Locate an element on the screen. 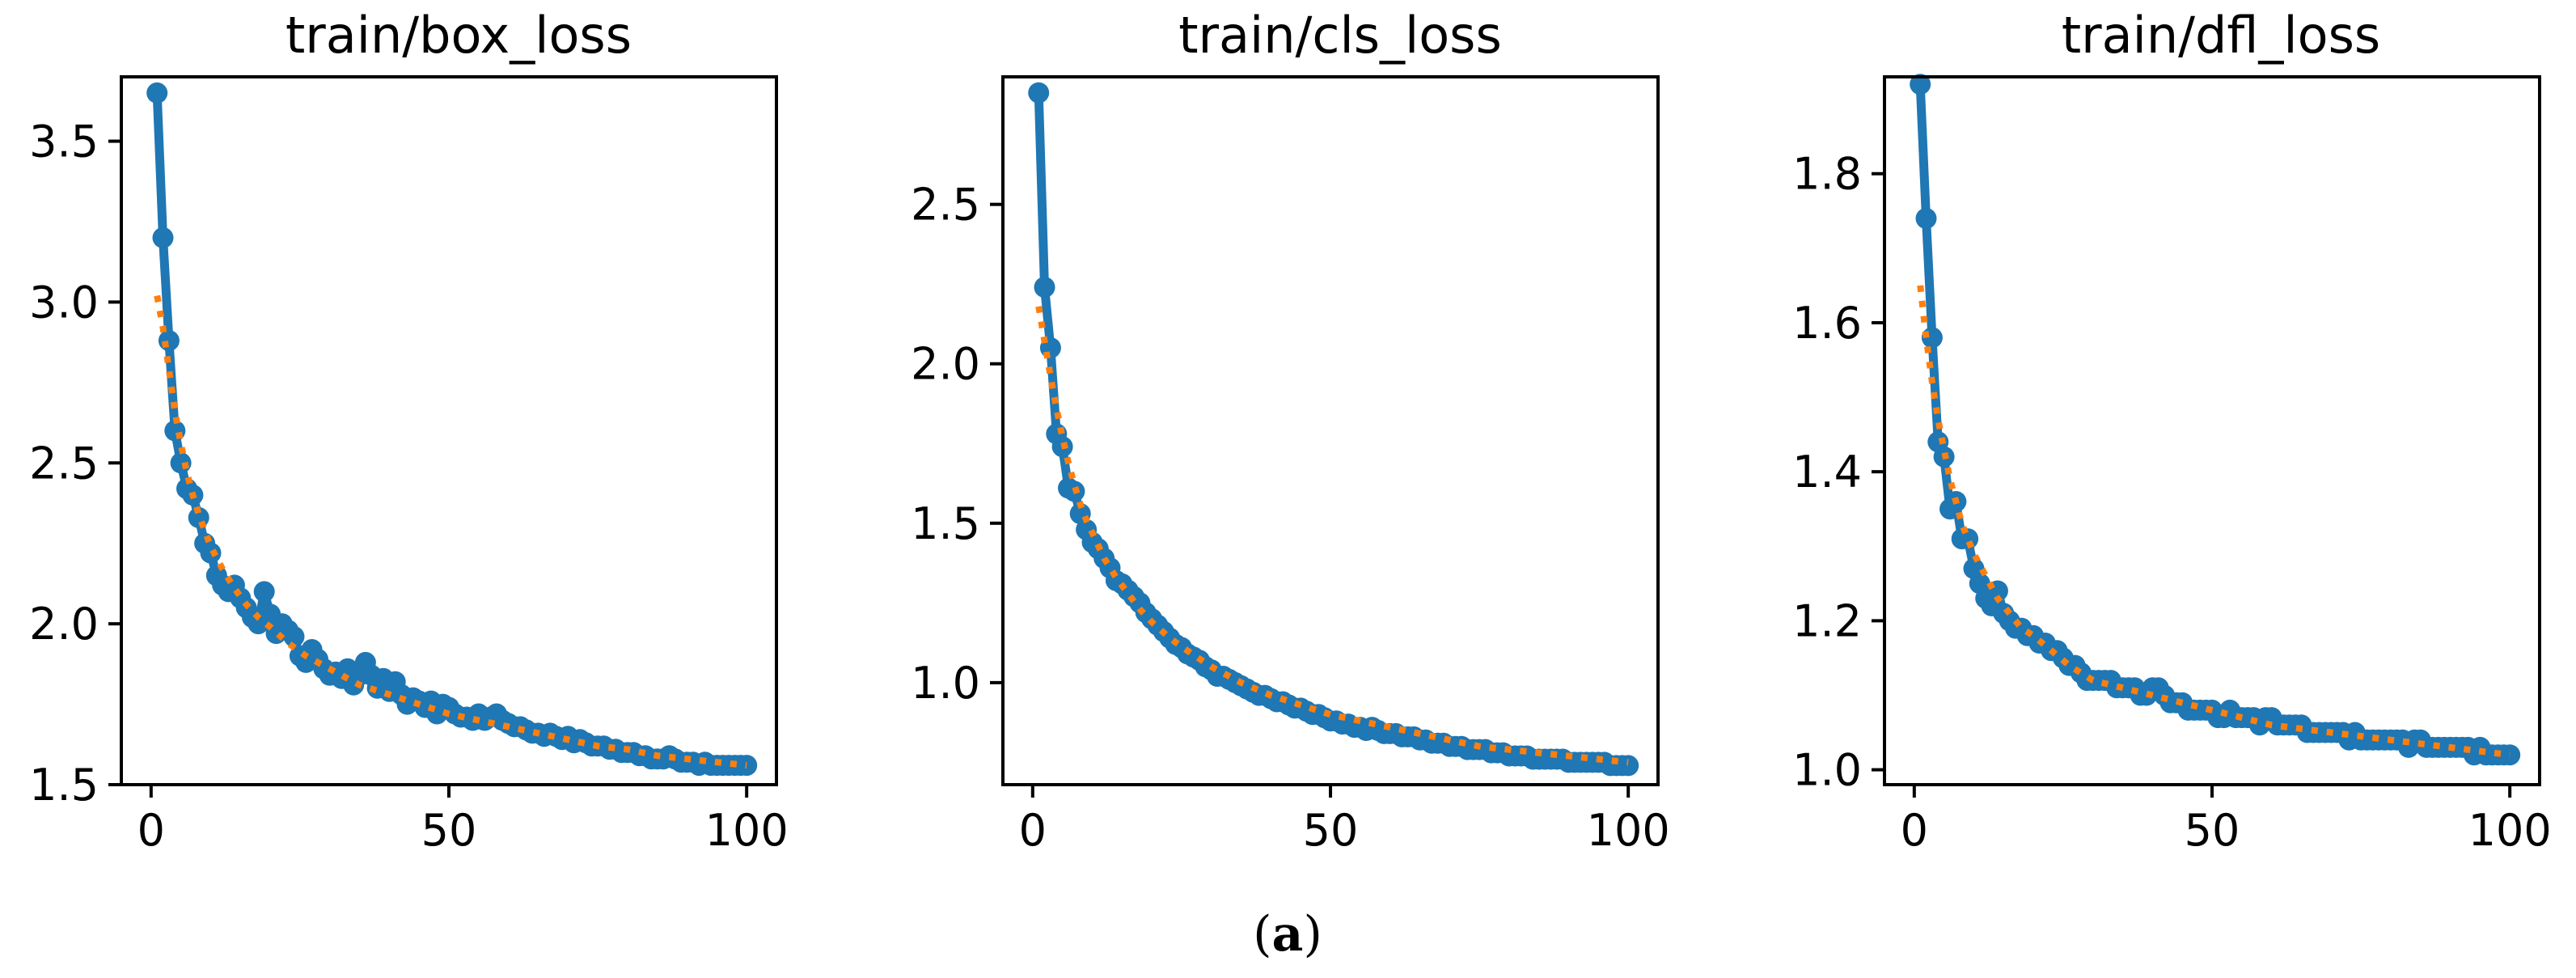  chart-title: train/box_loss is located at coordinates (459, 35).